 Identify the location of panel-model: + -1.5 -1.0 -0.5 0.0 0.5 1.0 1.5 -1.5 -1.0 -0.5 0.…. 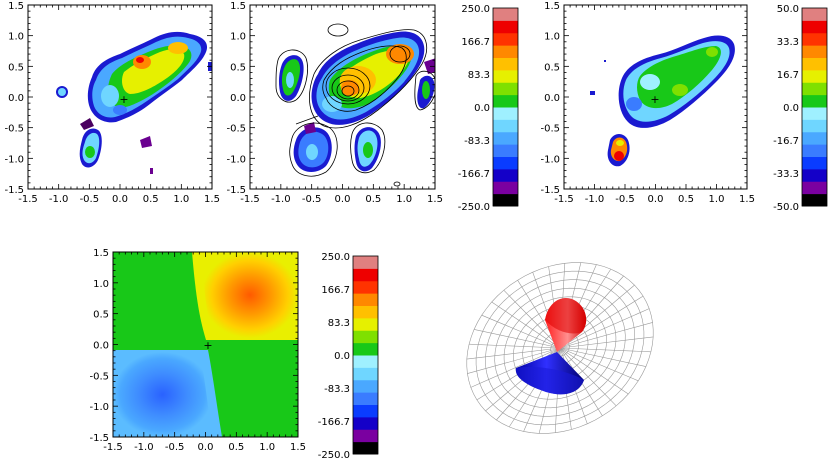
(197, 350).